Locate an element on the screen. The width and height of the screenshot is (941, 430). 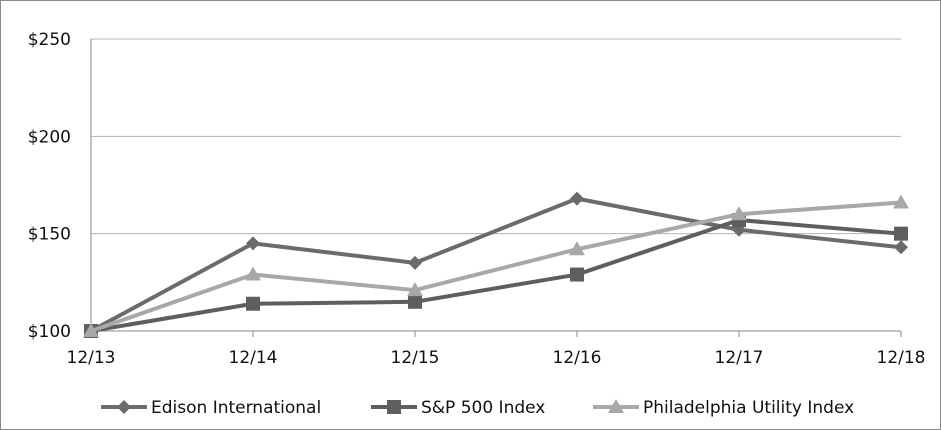
x-tick-label: 12/18 is located at coordinates (901, 358).